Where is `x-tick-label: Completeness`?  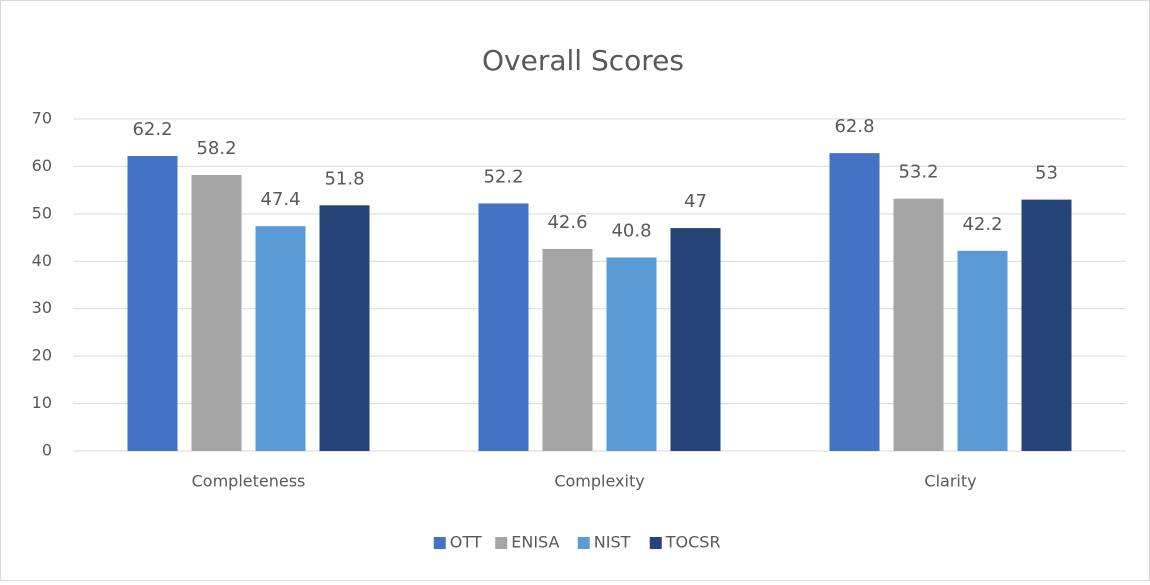 x-tick-label: Completeness is located at coordinates (249, 481).